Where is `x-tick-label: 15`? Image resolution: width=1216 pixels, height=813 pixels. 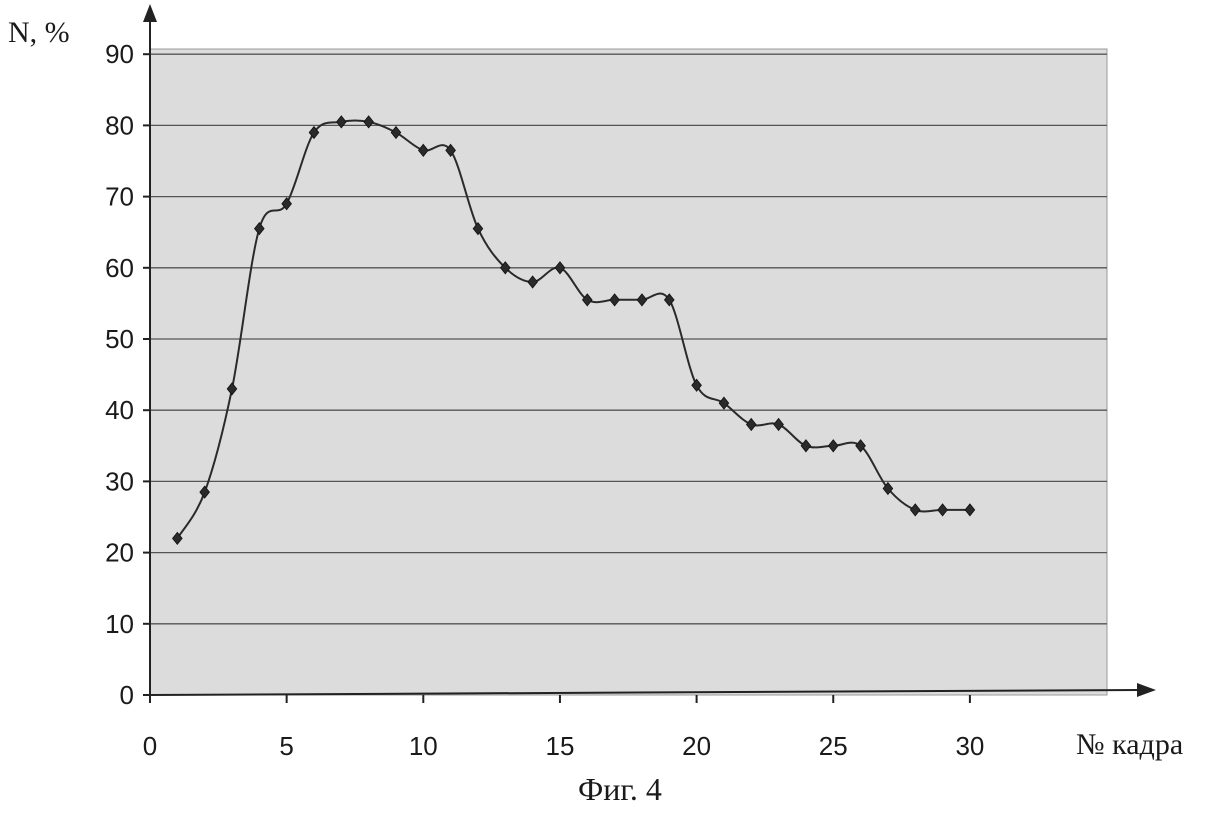
x-tick-label: 15 is located at coordinates (559, 746).